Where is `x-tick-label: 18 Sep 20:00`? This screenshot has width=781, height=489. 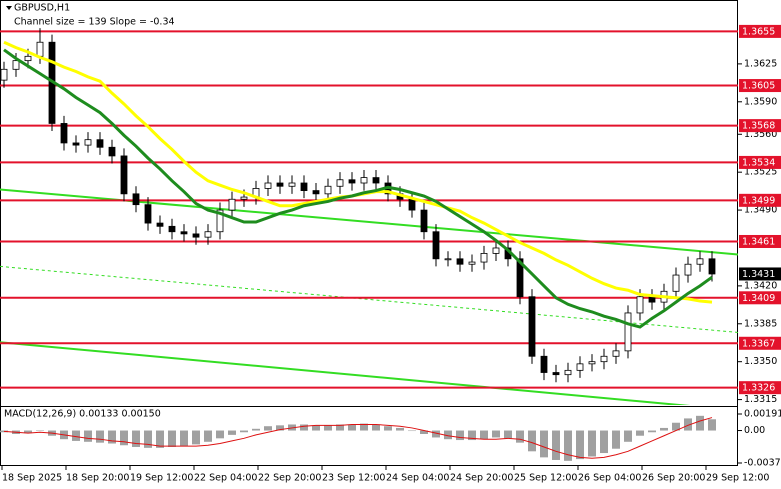 x-tick-label: 18 Sep 20:00 is located at coordinates (97, 478).